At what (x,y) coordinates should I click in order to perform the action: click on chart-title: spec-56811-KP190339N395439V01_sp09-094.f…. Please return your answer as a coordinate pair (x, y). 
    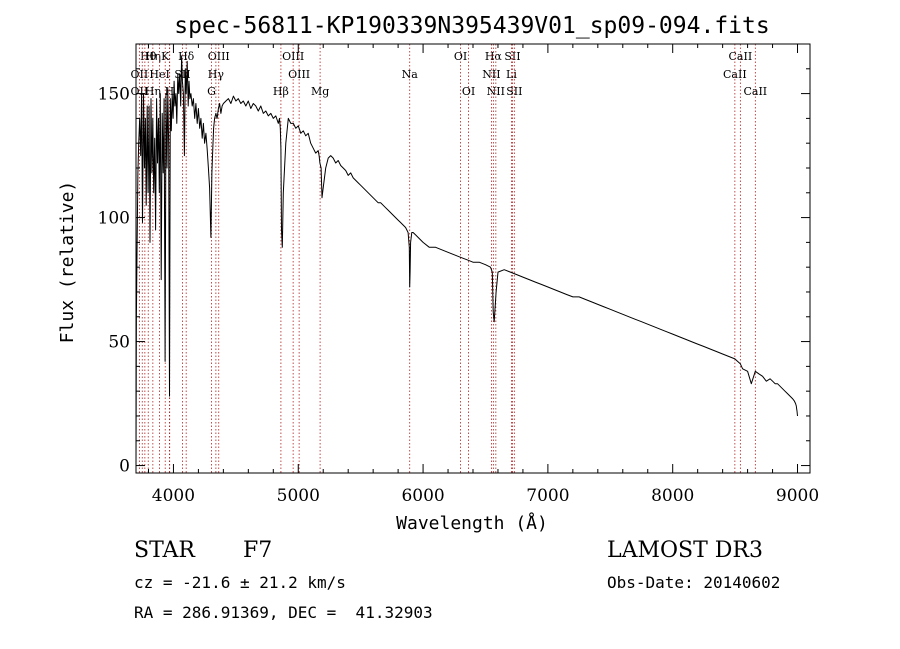
    Looking at the image, I should click on (471, 26).